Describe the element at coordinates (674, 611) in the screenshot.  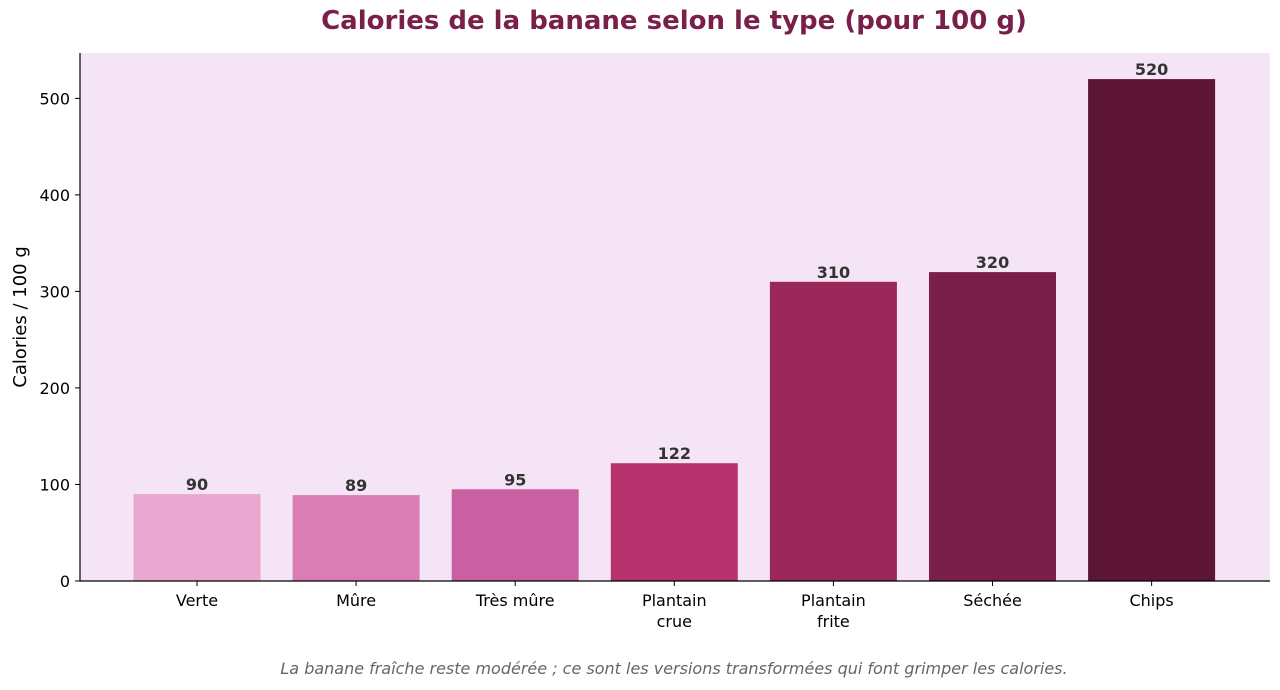
I see `x-tick-label: Plantain crue` at that location.